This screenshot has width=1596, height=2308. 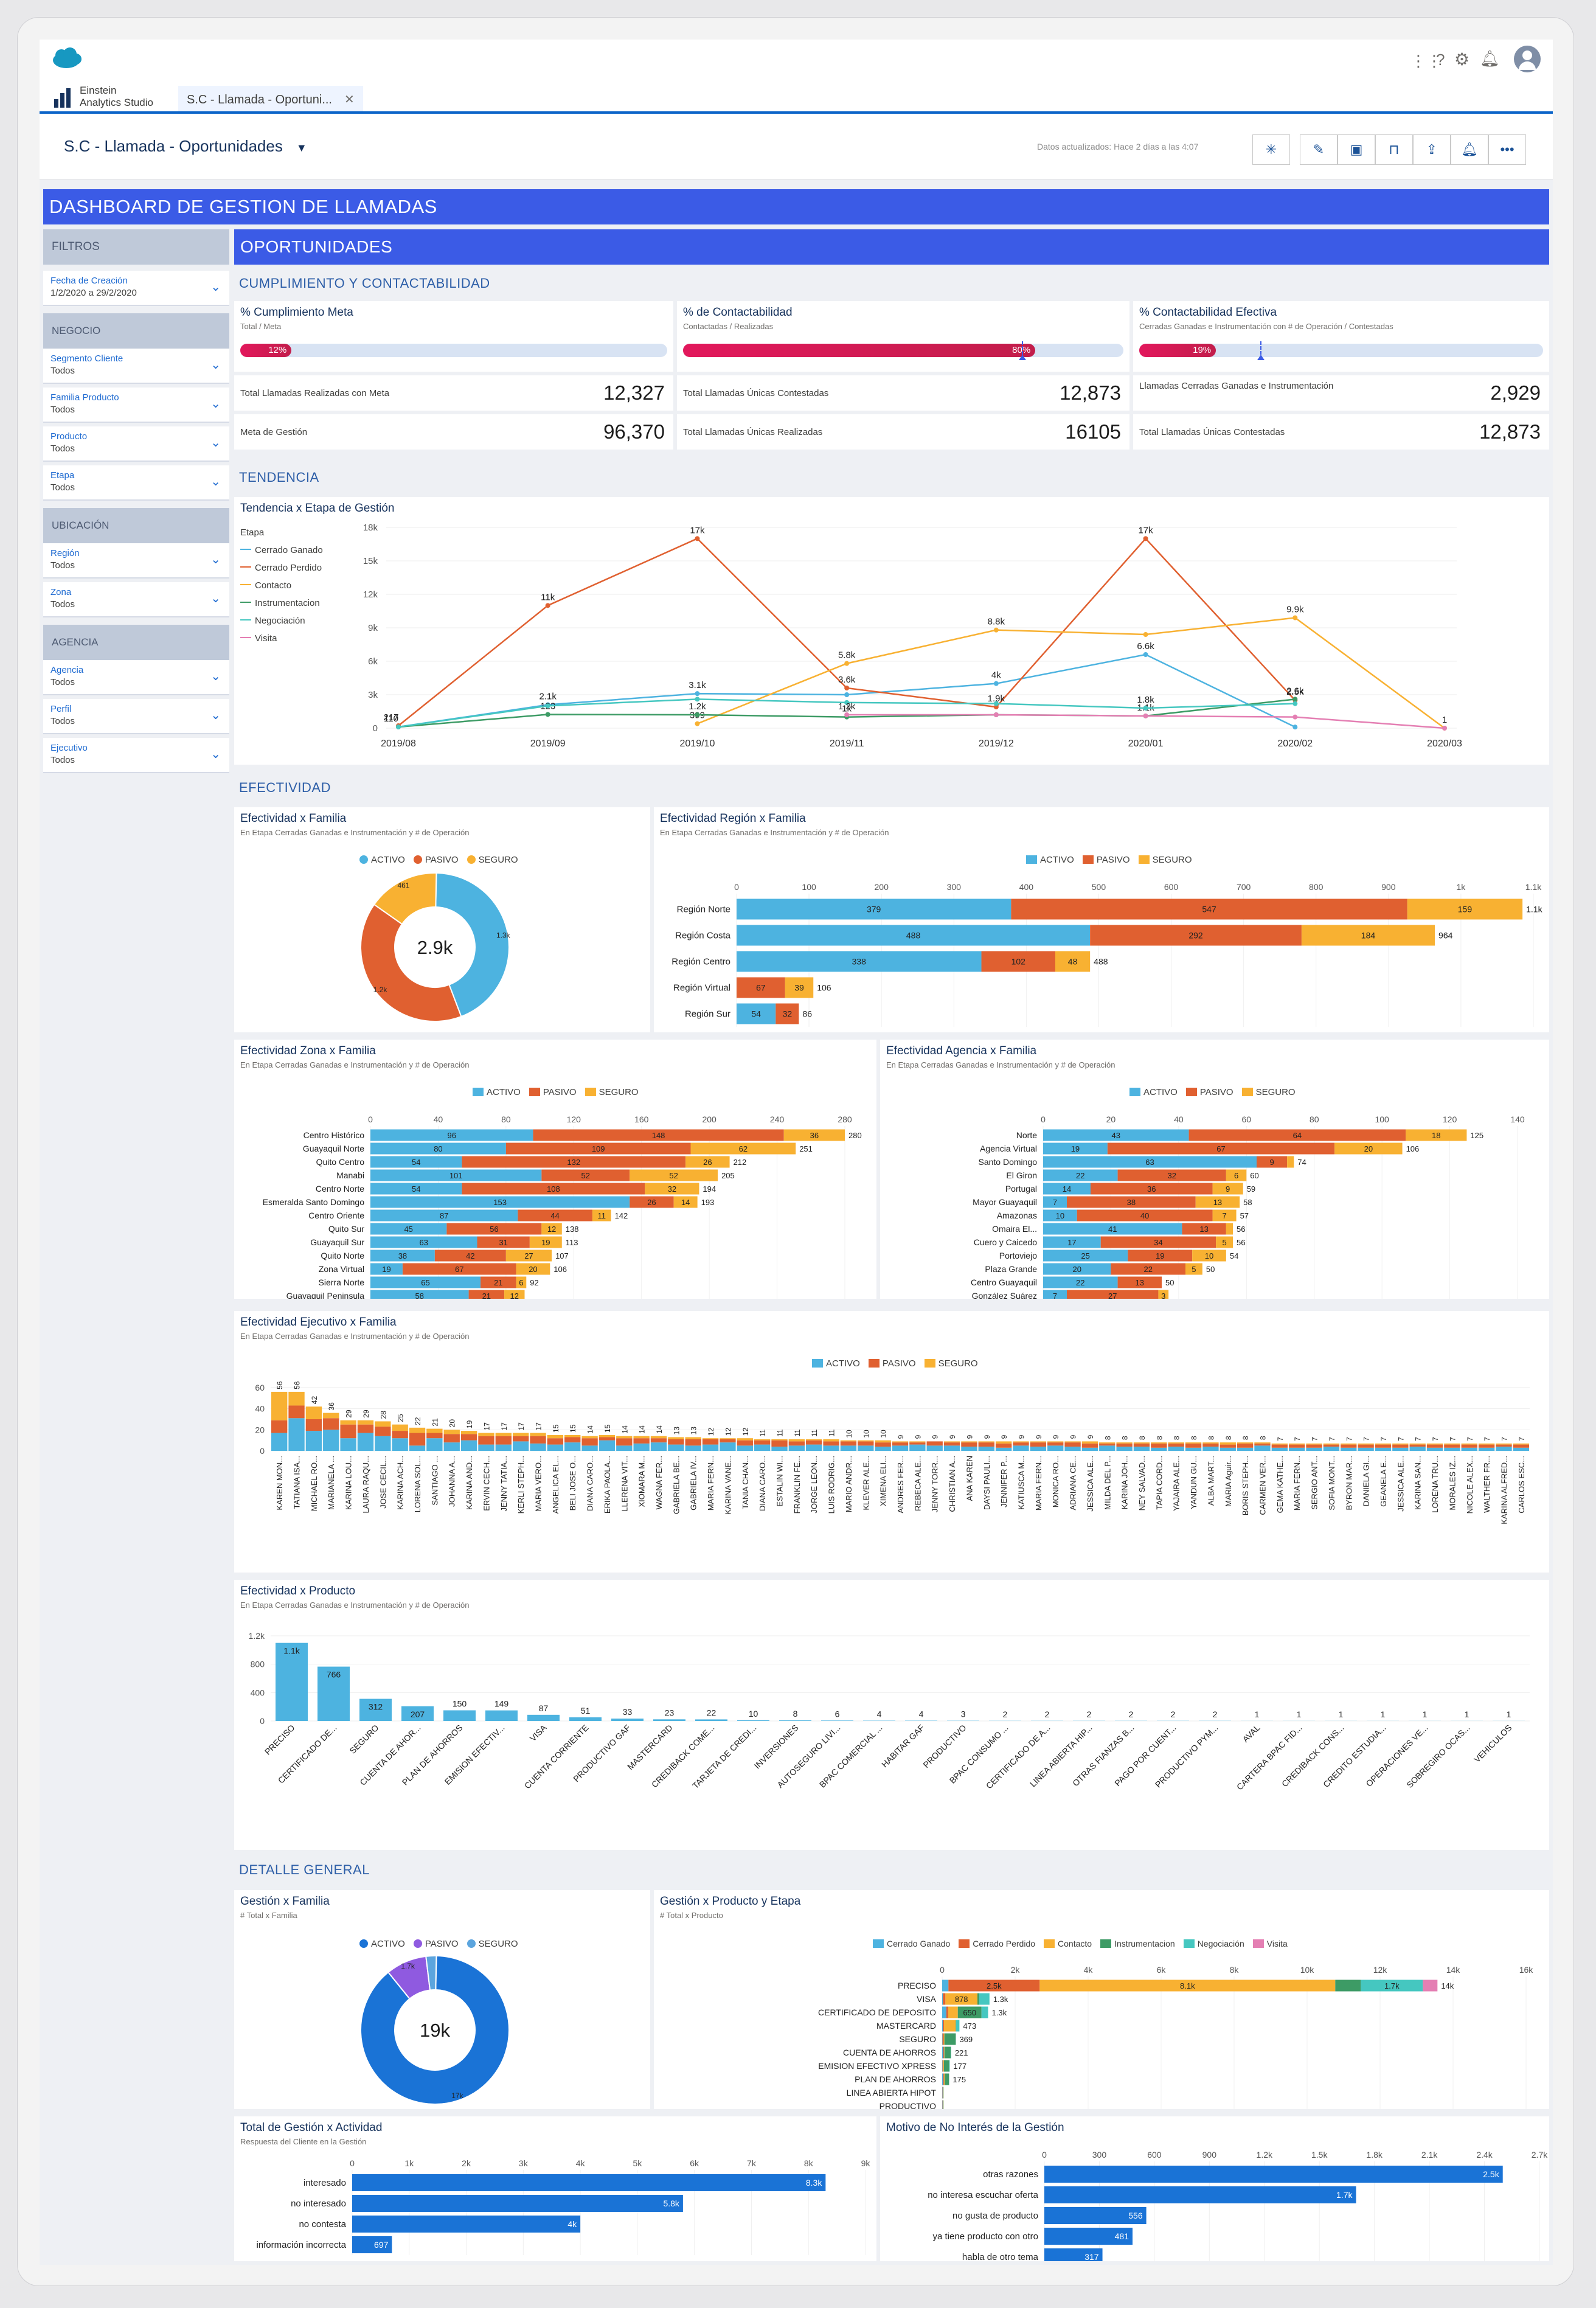 What do you see at coordinates (1432, 149) in the screenshot?
I see `share-button: ⇪` at bounding box center [1432, 149].